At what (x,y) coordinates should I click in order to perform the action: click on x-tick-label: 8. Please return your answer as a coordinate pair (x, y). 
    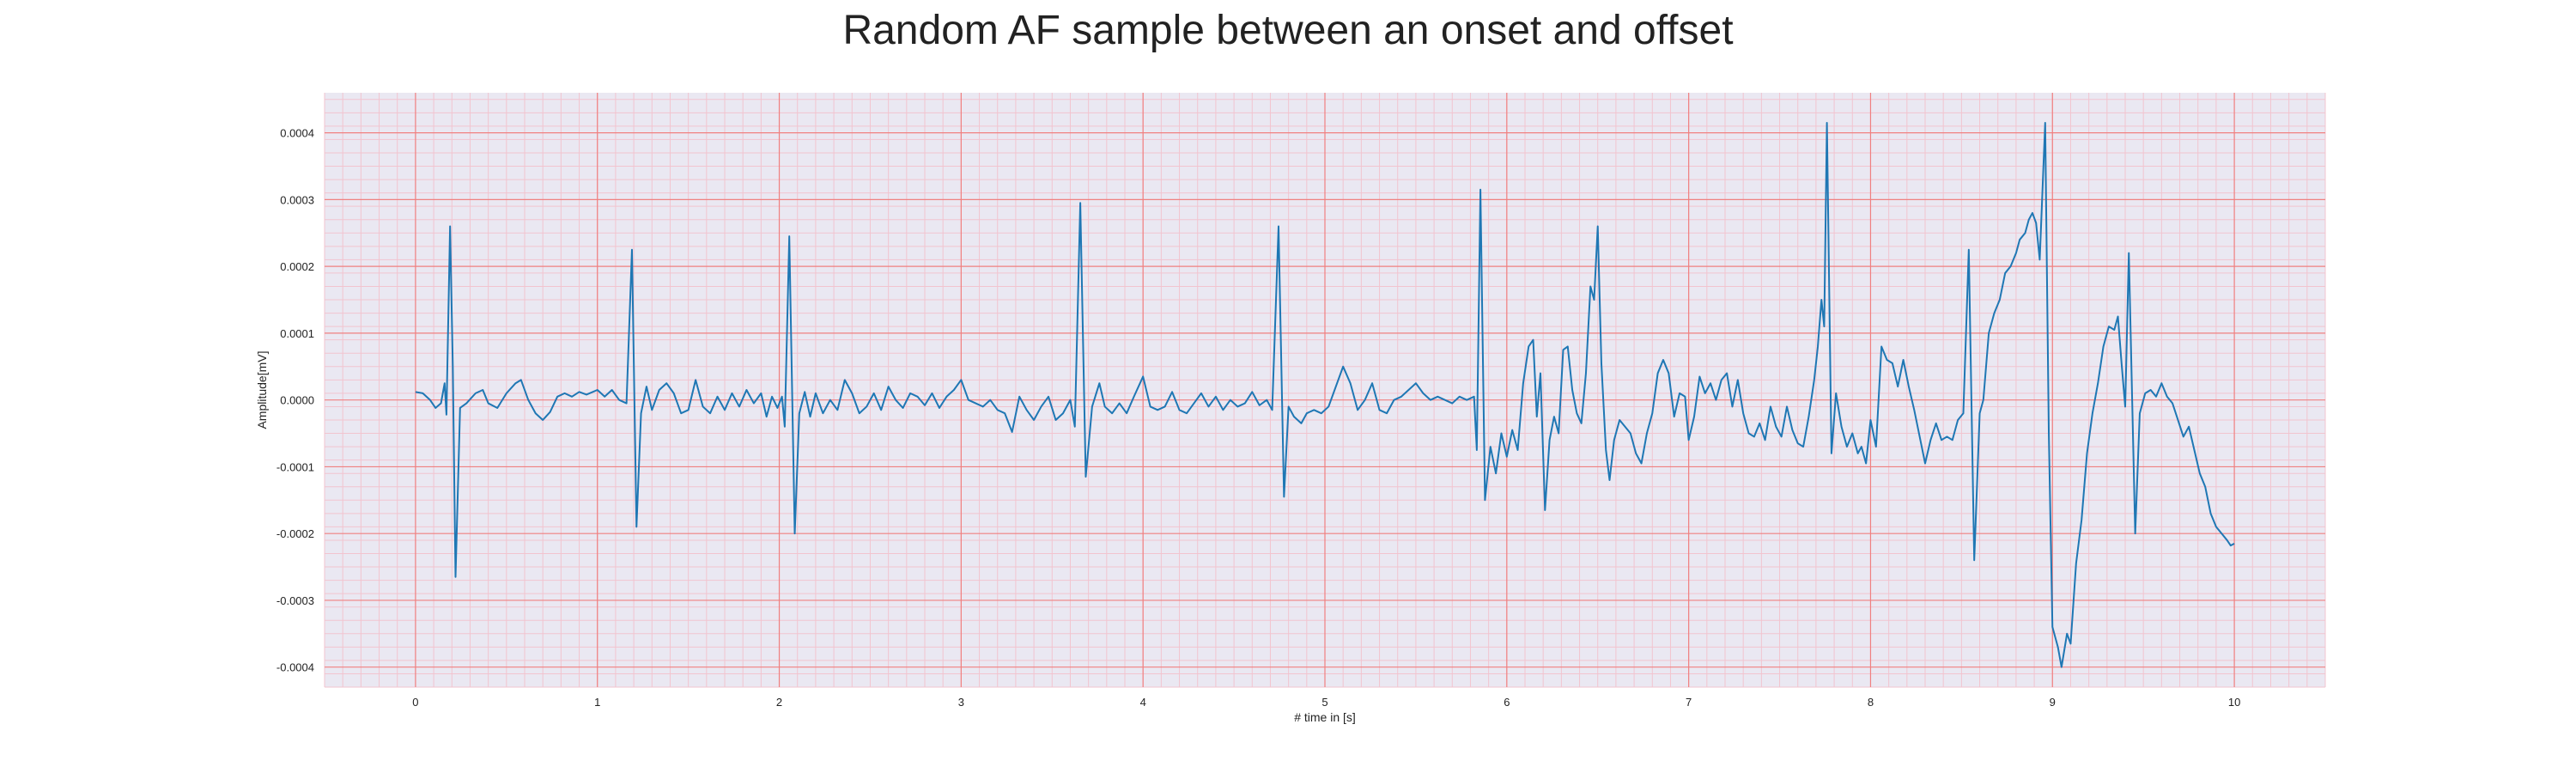
    Looking at the image, I should click on (1871, 702).